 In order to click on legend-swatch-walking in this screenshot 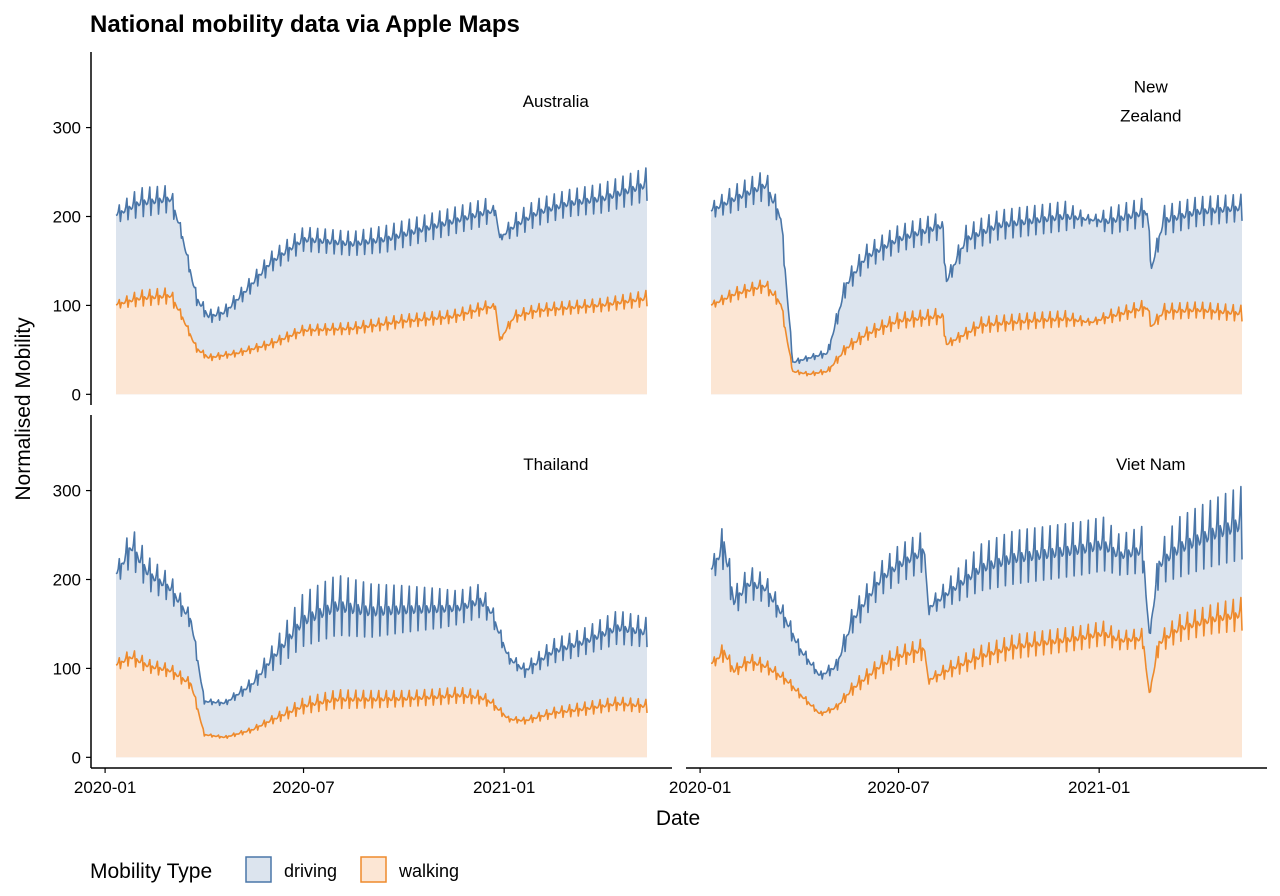, I will do `click(373, 869)`.